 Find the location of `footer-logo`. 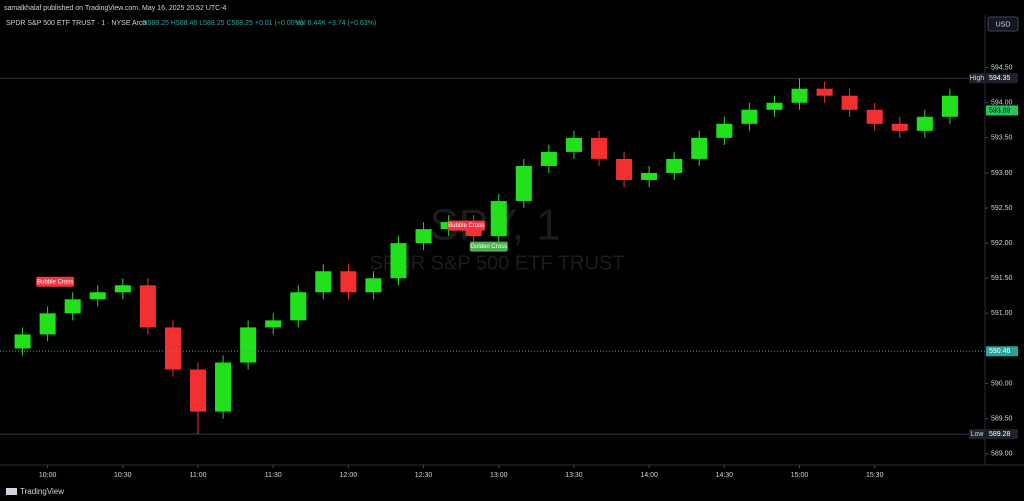

footer-logo is located at coordinates (11, 491).